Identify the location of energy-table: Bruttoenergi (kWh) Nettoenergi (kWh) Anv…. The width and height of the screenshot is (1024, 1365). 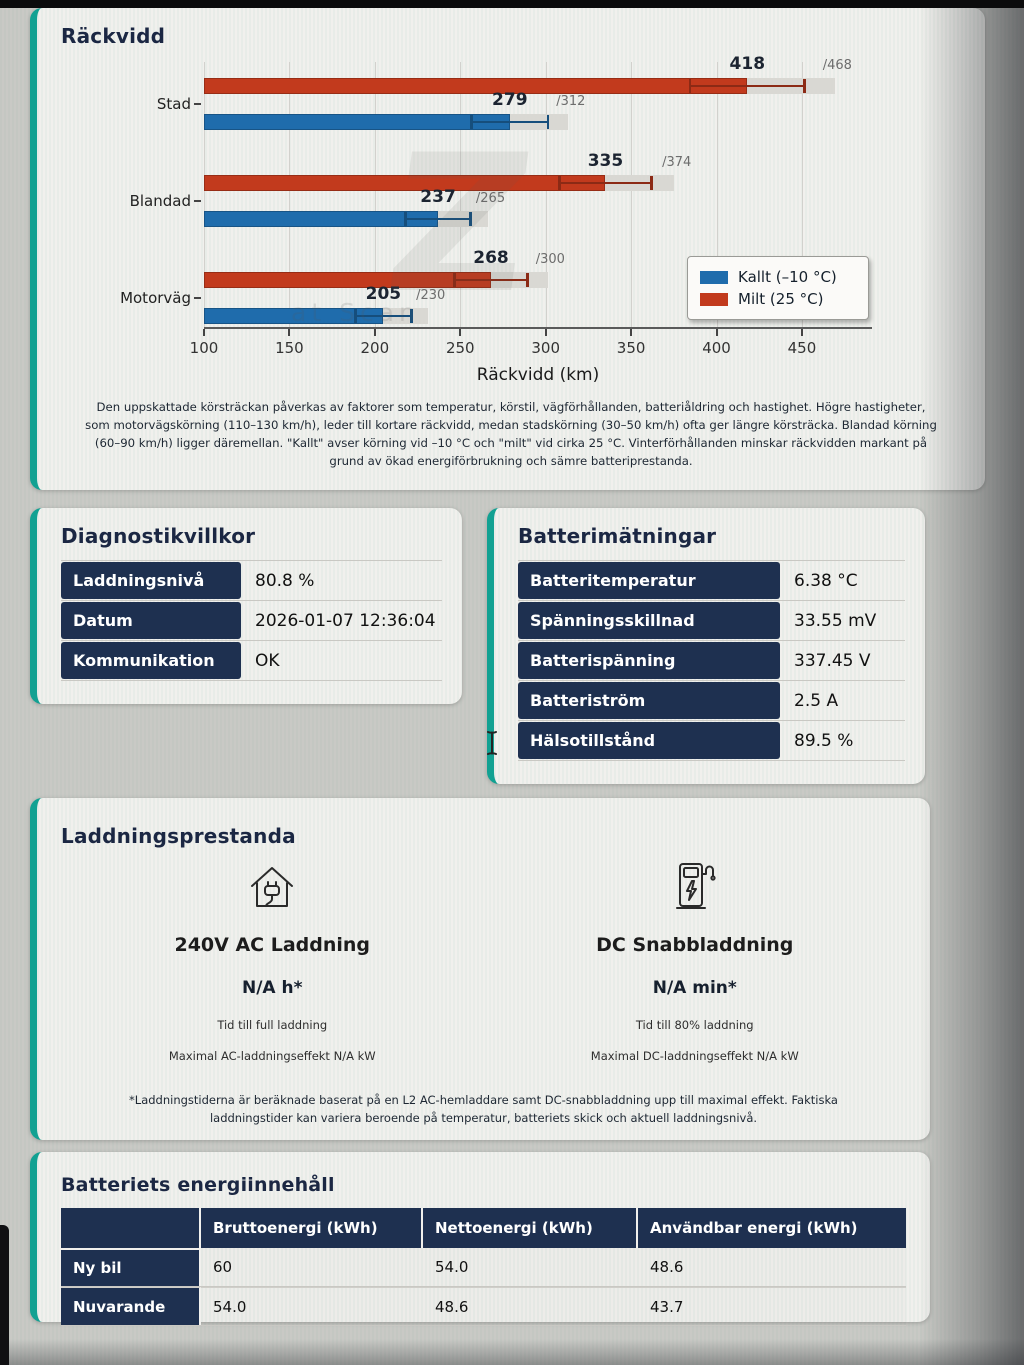
(483, 1267).